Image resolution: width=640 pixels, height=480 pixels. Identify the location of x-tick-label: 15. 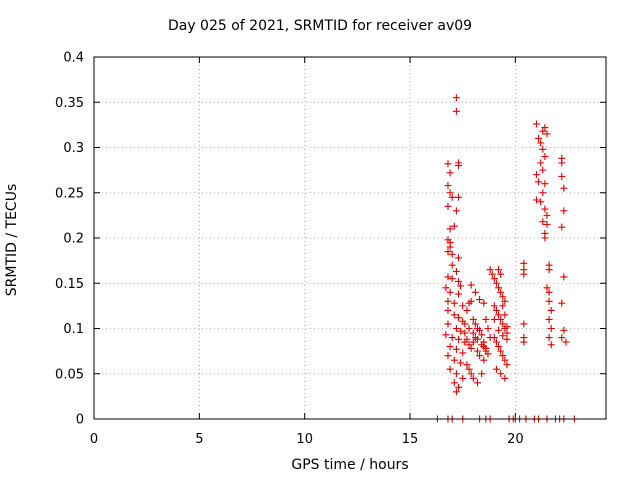
(410, 439).